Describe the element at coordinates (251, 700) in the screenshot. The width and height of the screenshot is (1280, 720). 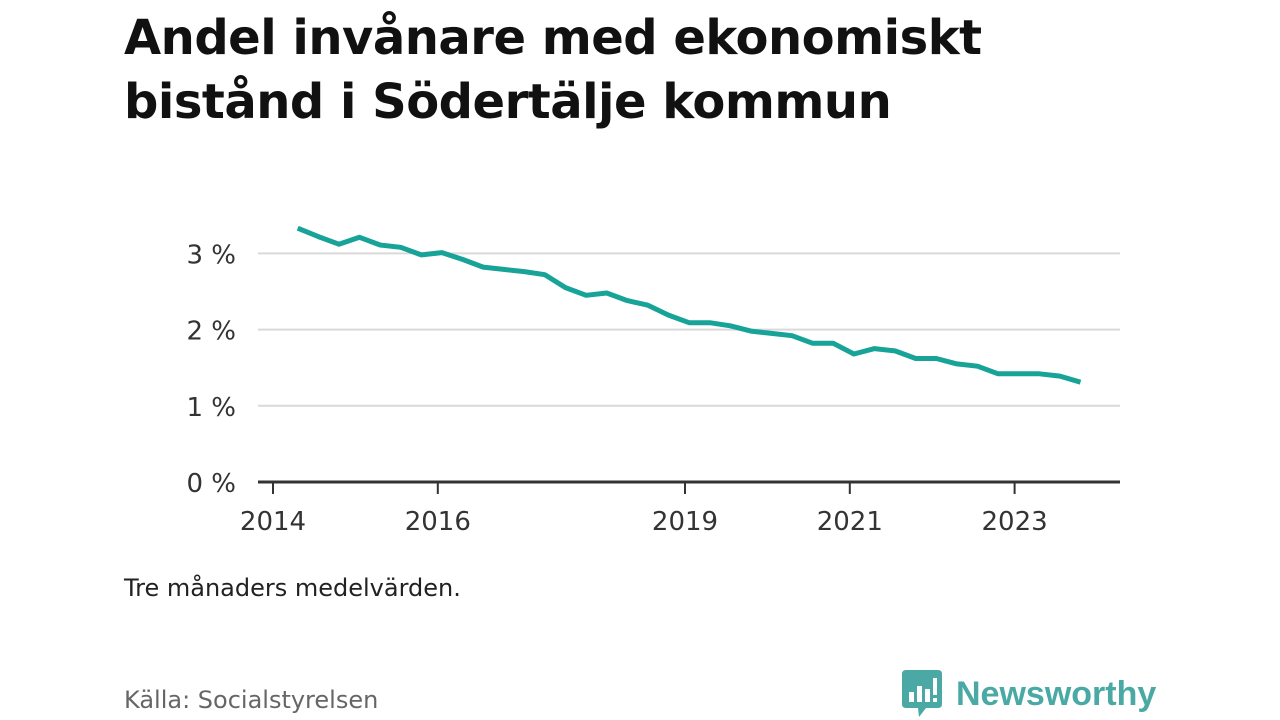
I see `source-label: Källa: Socialstyrelsen` at that location.